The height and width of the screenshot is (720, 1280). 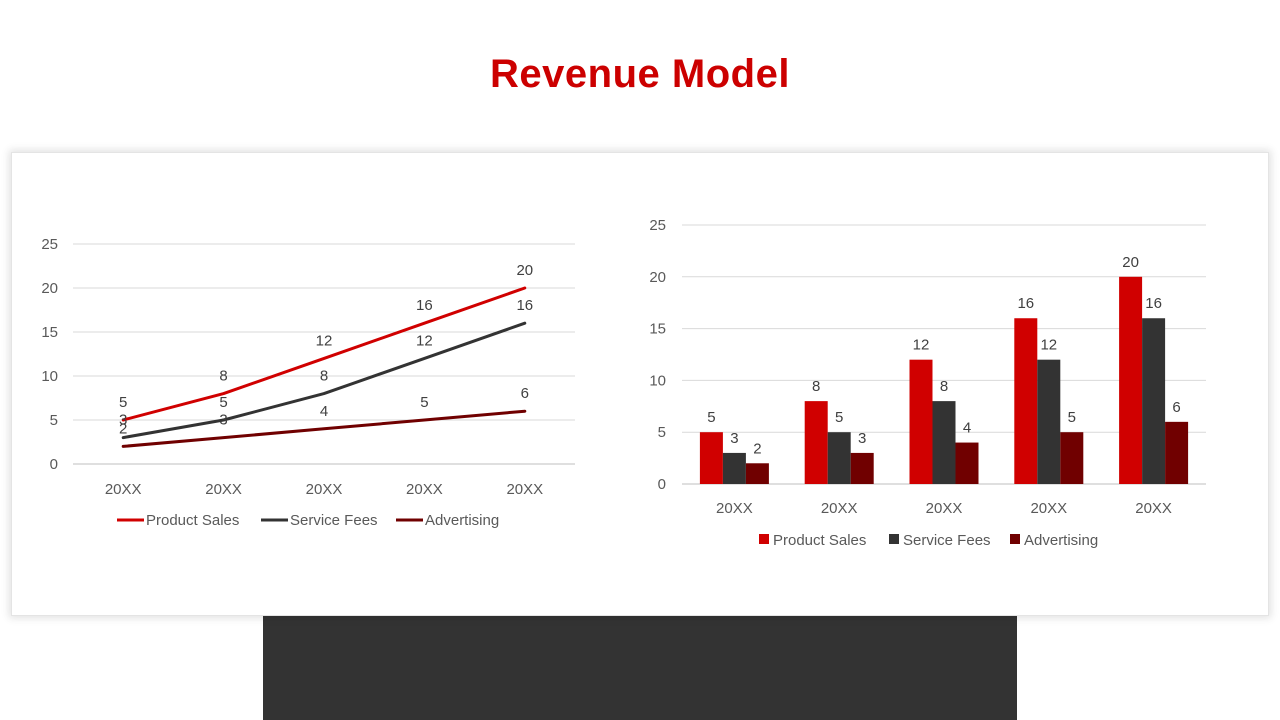 I want to click on bar-chart-y-tick-label: 5, so click(x=662, y=432).